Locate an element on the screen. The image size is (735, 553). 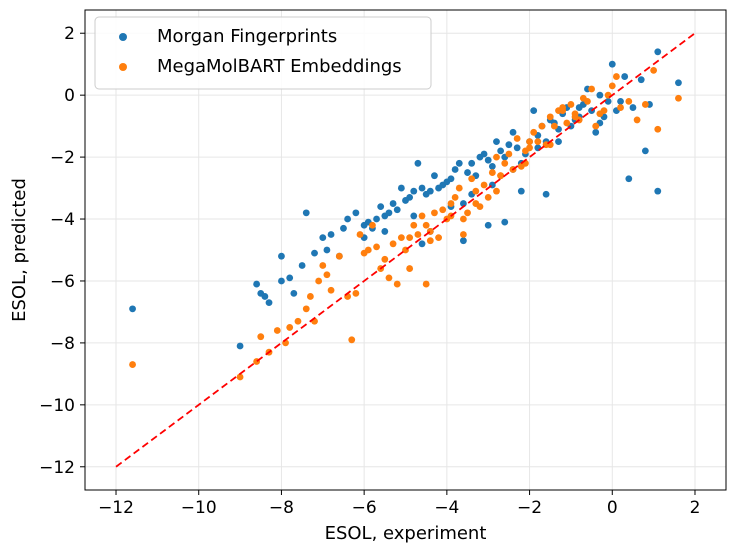
x-tick-label: −12 is located at coordinates (116, 508).